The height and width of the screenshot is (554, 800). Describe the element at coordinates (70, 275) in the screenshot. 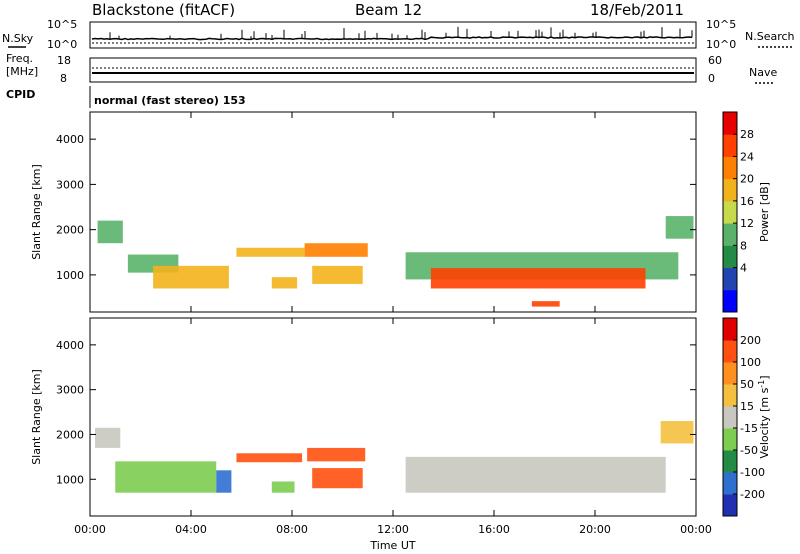

I see `power-ytick-label: 1000` at that location.